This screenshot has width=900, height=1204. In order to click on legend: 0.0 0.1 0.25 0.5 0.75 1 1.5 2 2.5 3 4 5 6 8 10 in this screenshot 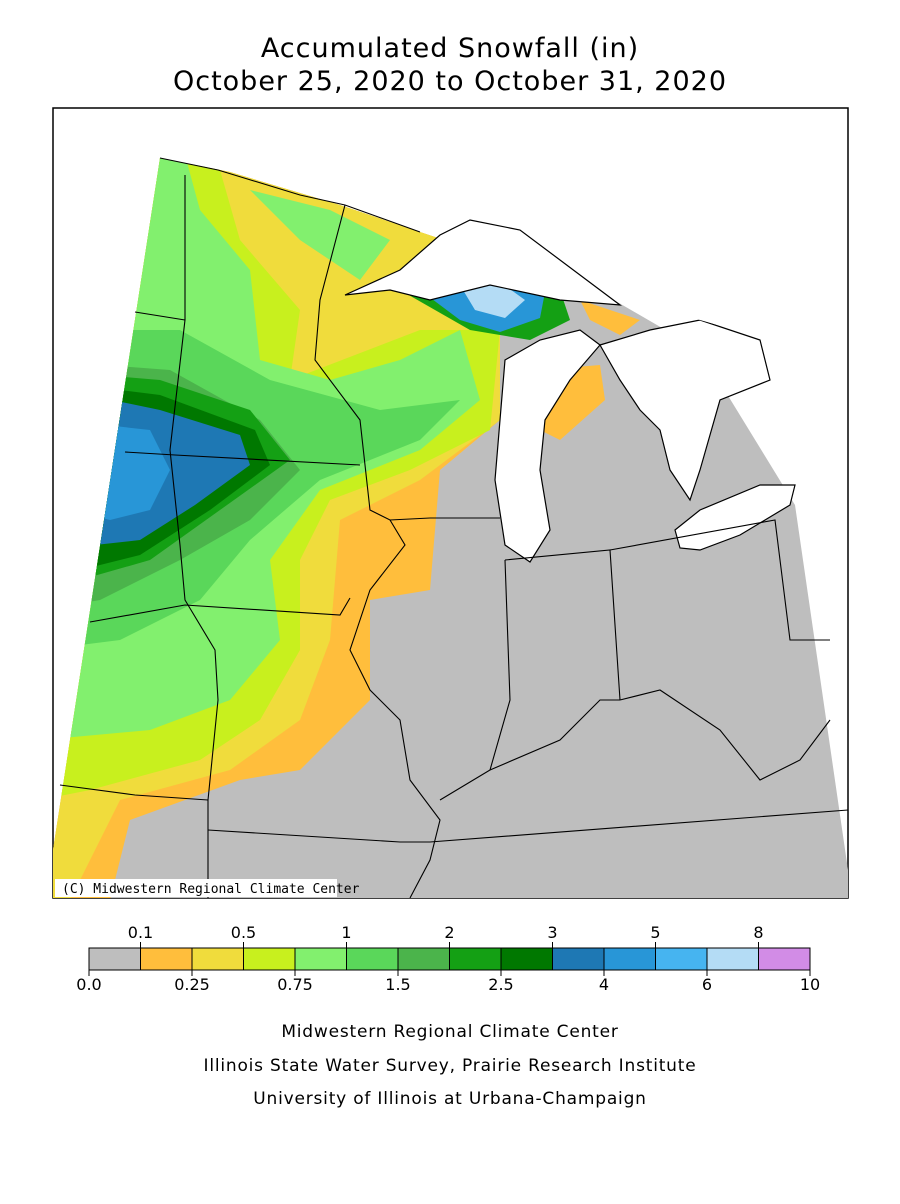, I will do `click(448, 958)`.